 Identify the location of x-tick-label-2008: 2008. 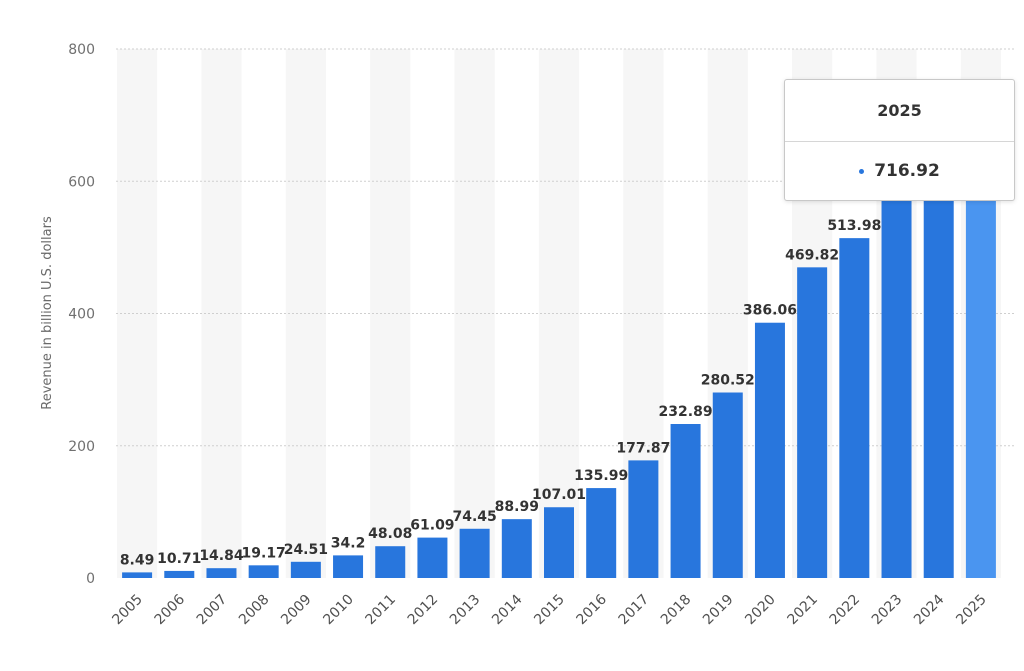
(254, 610).